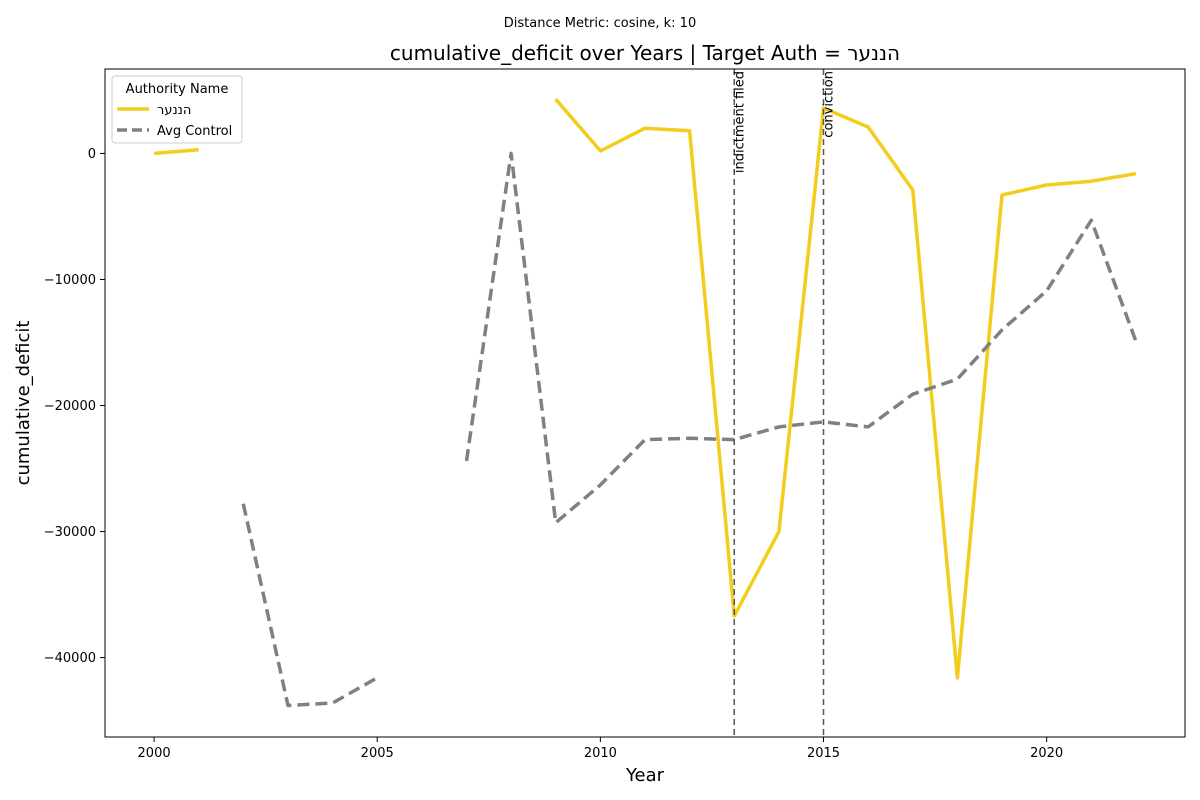 The width and height of the screenshot is (1200, 800). What do you see at coordinates (645, 775) in the screenshot?
I see `x-axis-title: Year` at bounding box center [645, 775].